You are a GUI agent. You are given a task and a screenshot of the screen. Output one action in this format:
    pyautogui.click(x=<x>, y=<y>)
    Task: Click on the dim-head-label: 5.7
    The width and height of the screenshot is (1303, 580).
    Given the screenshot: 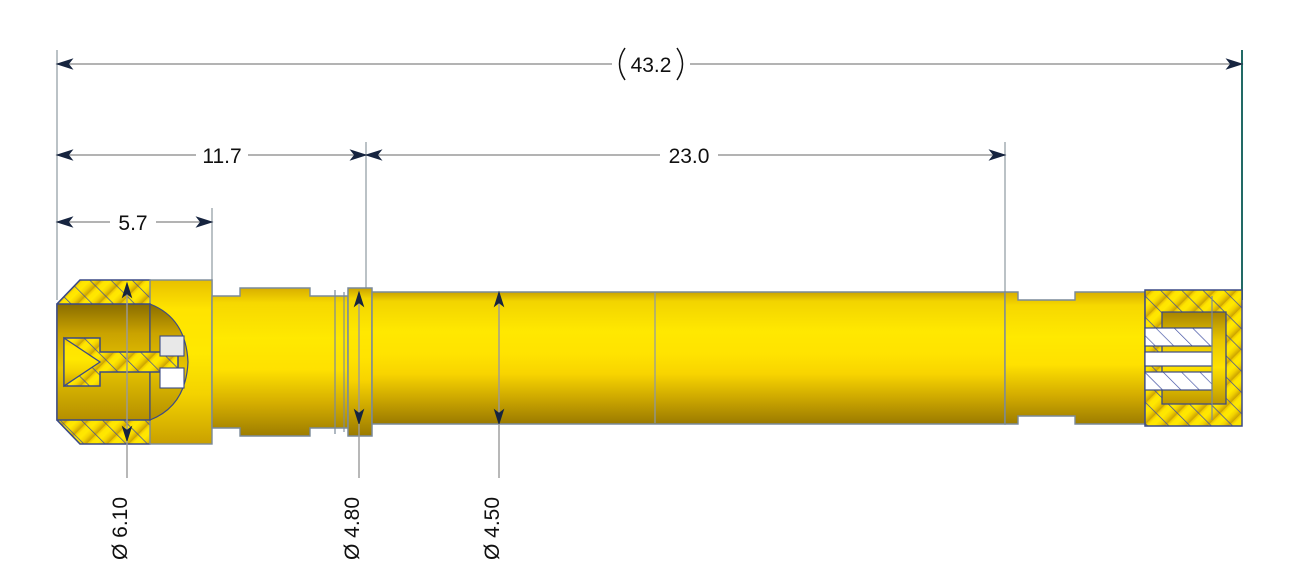 What is the action you would take?
    pyautogui.click(x=132, y=223)
    